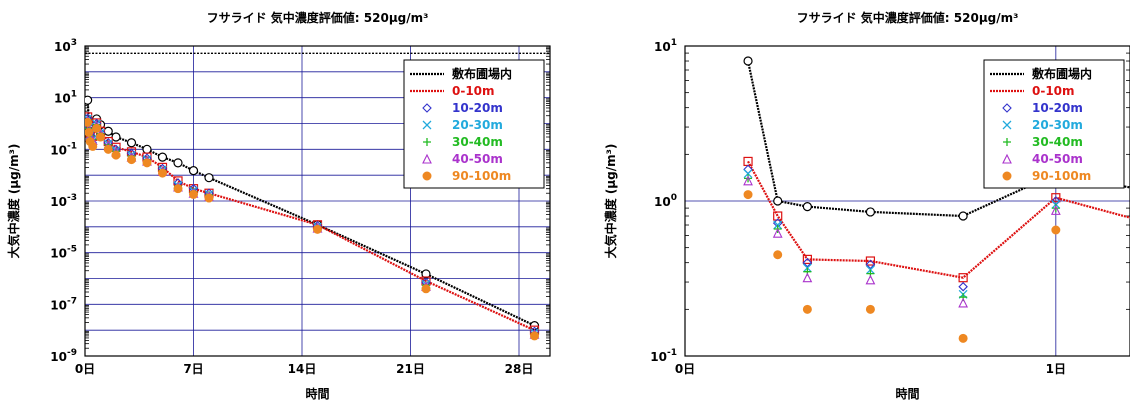  Describe the element at coordinates (1057, 108) in the screenshot. I see `legend-label: 10-20m` at that location.